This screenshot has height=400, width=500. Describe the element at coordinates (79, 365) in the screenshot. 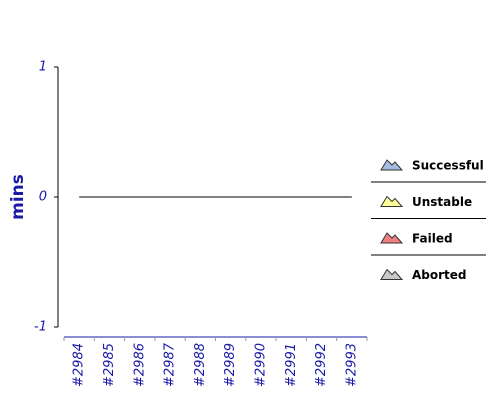

I see `x-tick-label: #2984` at that location.